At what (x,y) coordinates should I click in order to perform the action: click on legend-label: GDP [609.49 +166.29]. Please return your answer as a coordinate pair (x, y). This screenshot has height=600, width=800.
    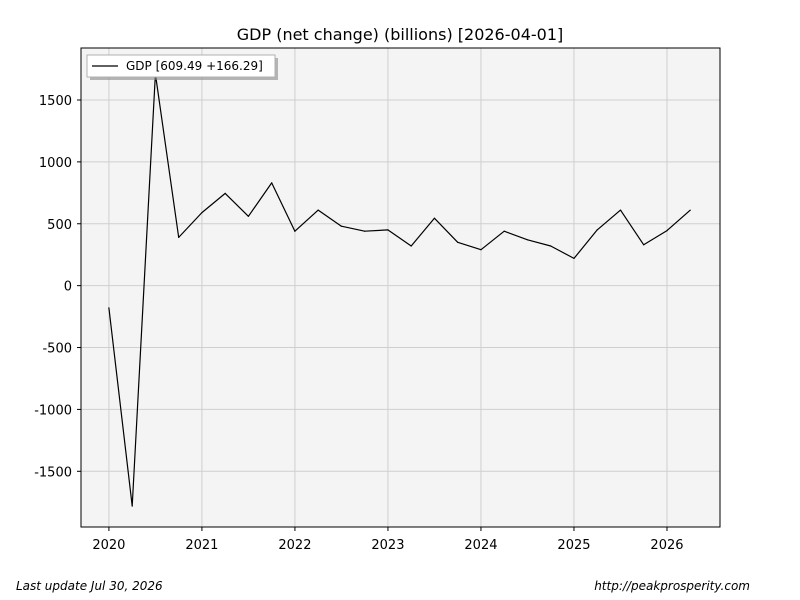
    Looking at the image, I should click on (194, 66).